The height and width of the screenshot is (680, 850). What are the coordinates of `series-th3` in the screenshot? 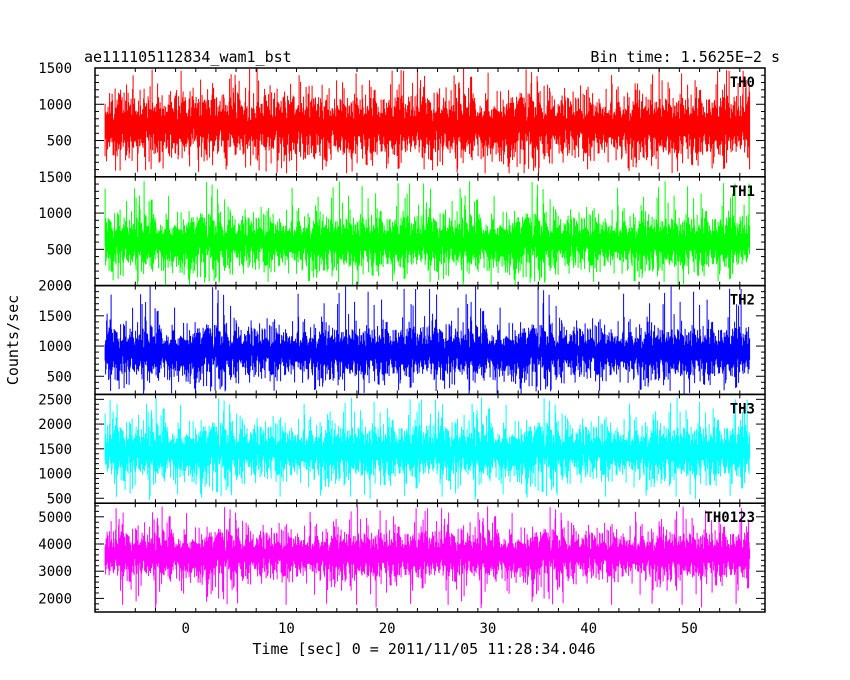 It's located at (427, 448).